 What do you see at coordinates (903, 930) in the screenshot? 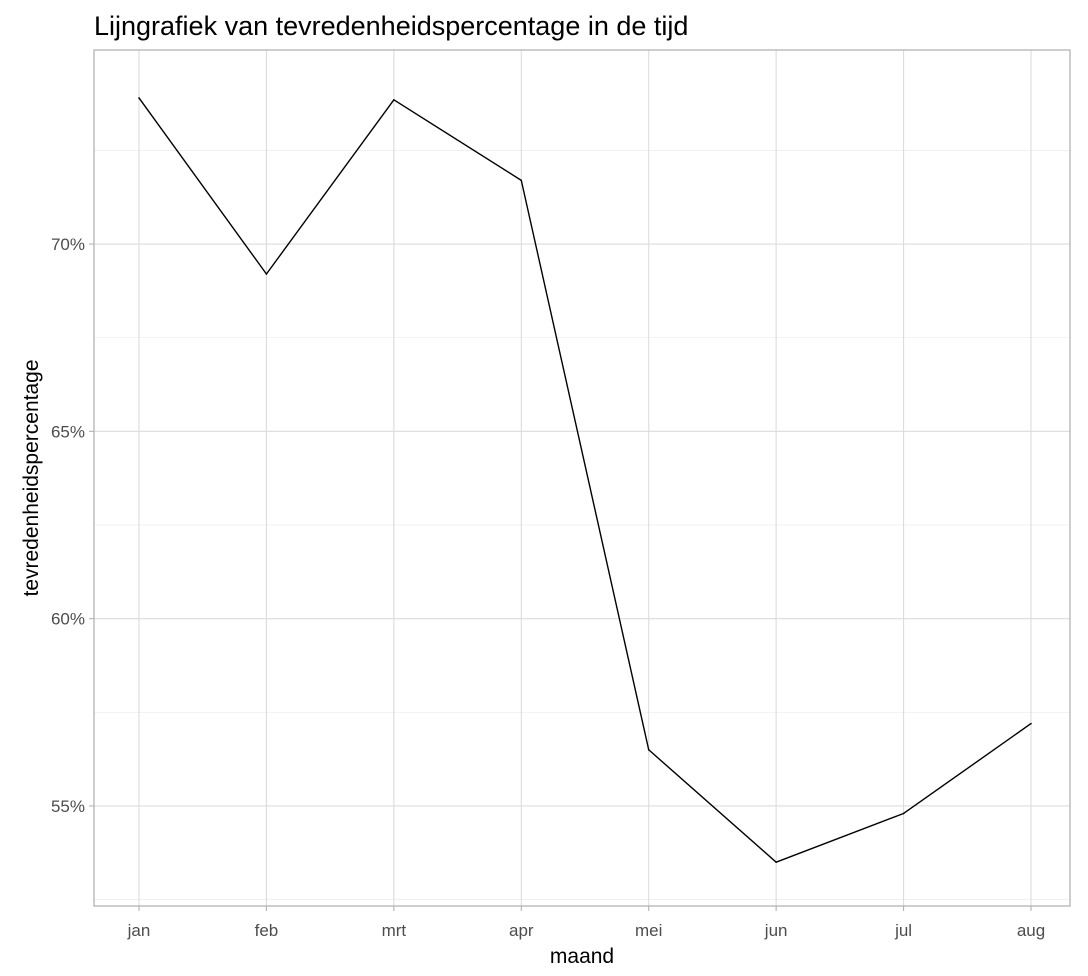
I see `x-tick-label: jul` at bounding box center [903, 930].